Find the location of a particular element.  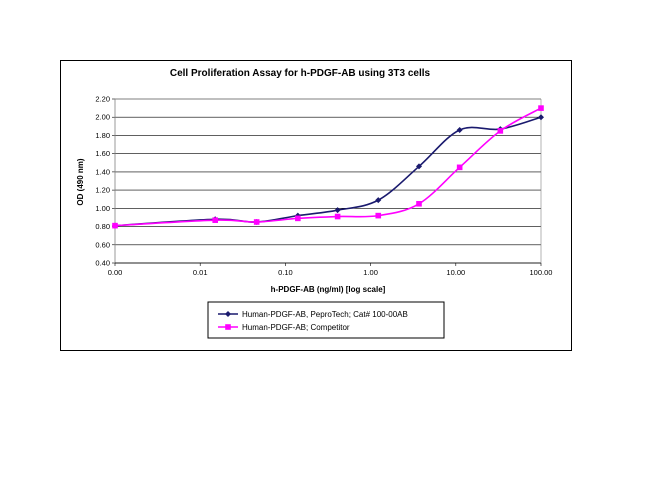

x-tick-label: 0.10 is located at coordinates (285, 272).